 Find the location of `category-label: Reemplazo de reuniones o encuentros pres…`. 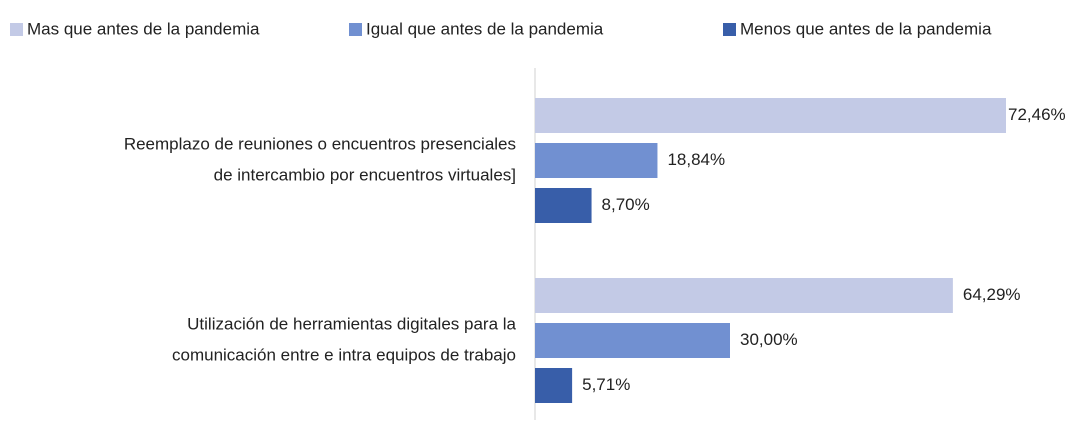

category-label: Reemplazo de reuniones o encuentros pres… is located at coordinates (320, 143).